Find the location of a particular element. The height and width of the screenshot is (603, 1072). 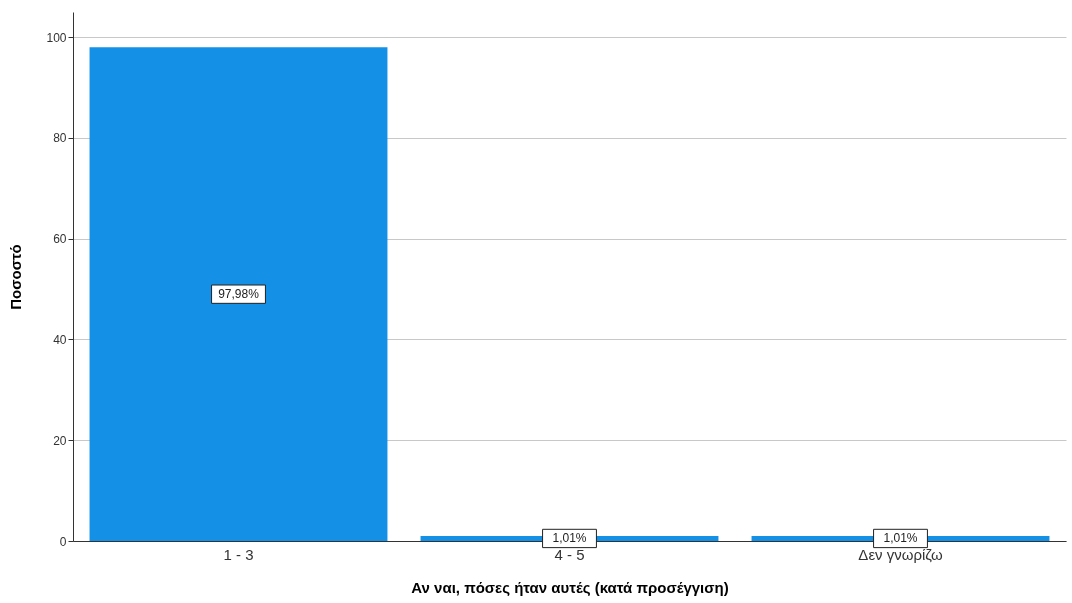

x-tick-label: 4 - 5 is located at coordinates (569, 554).